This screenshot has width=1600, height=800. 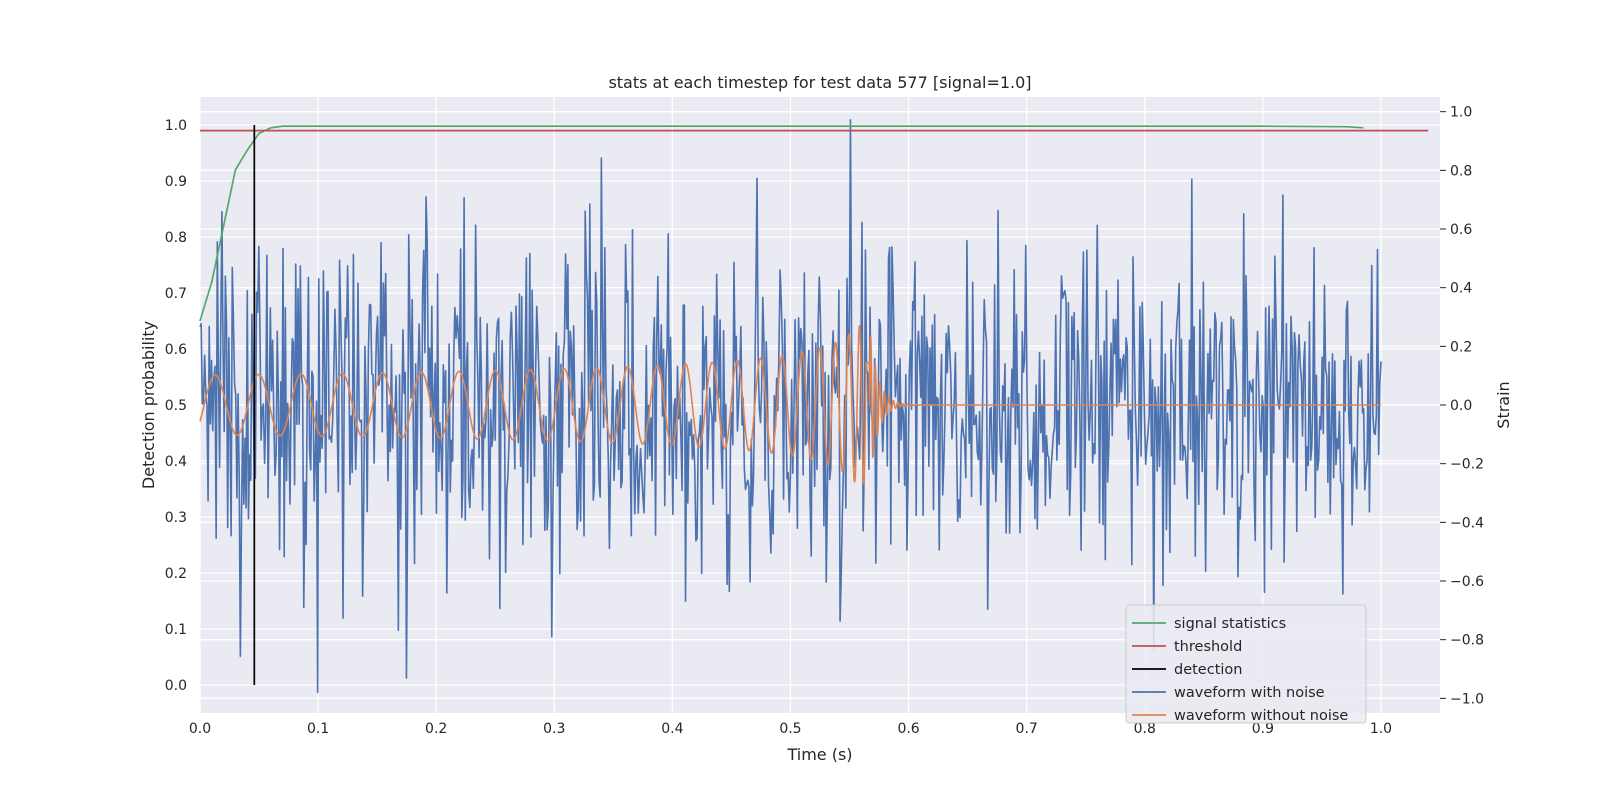 I want to click on legend-label: signal statistics, so click(x=1230, y=624).